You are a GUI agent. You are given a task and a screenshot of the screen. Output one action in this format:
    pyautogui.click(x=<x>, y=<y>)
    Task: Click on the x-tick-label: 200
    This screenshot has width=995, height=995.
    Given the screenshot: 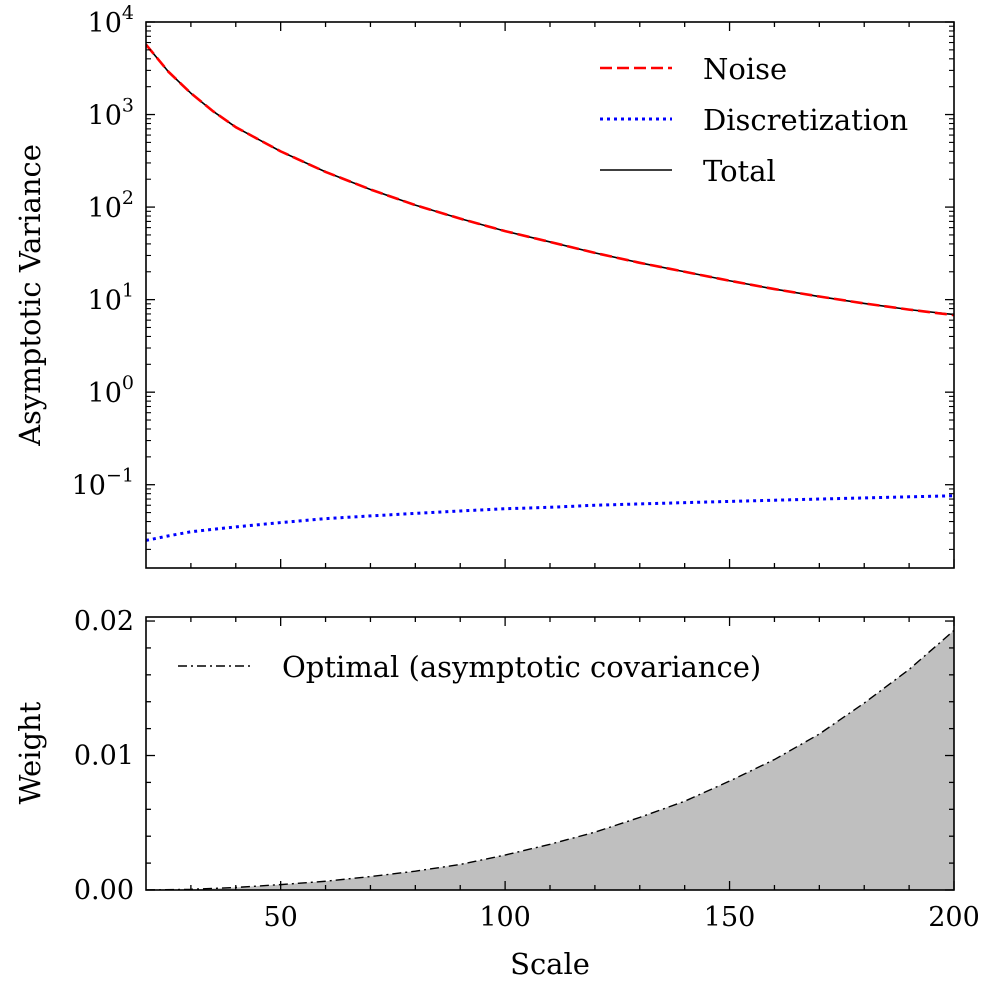 What is the action you would take?
    pyautogui.click(x=954, y=917)
    